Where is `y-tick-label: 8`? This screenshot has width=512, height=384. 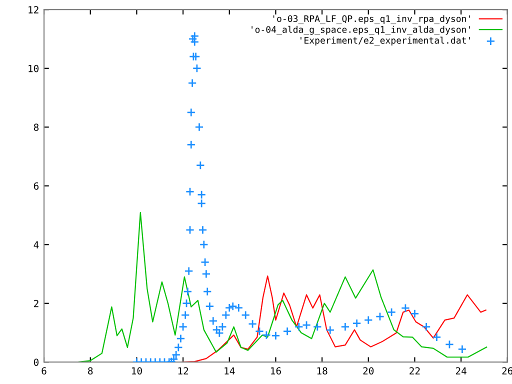
y-tick-label: 8 is located at coordinates (36, 127).